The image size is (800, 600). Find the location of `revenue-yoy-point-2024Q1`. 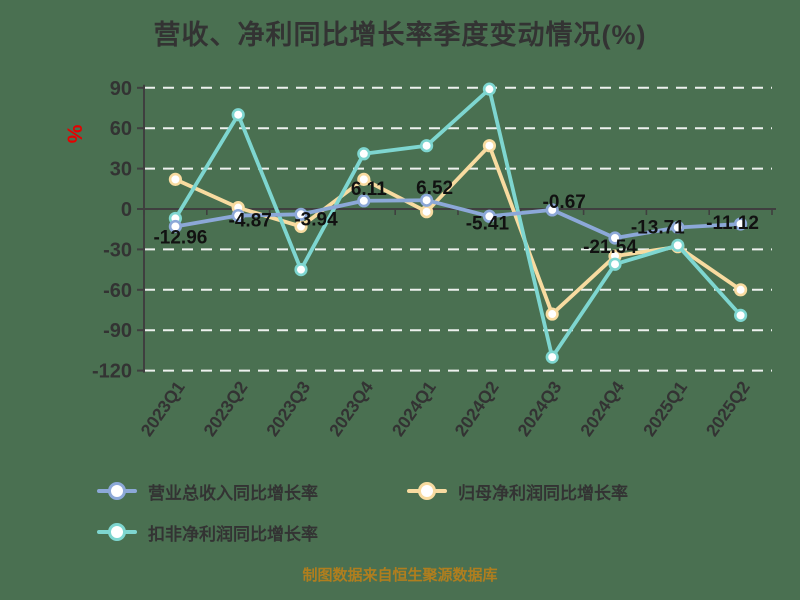

revenue-yoy-point-2024Q1 is located at coordinates (427, 200).